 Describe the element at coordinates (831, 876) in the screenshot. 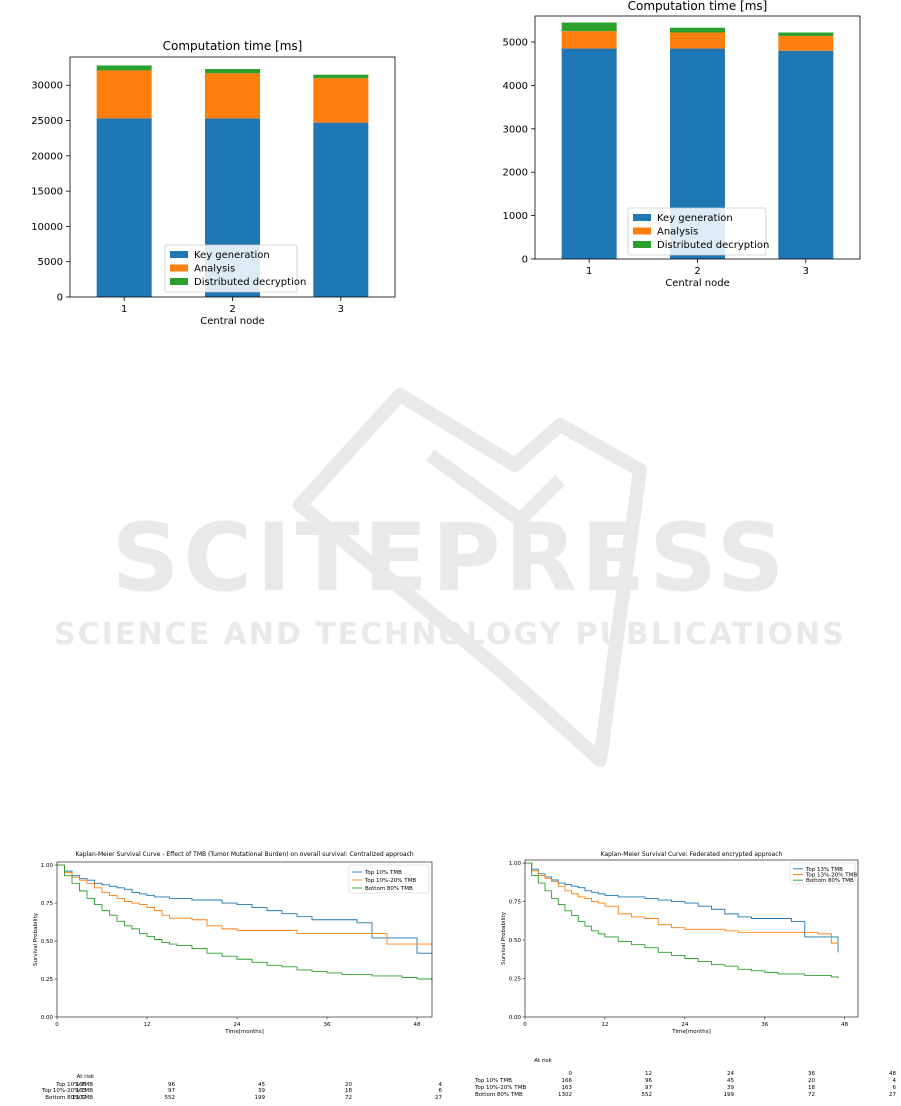

I see `legend-entry: Top 13%-20% TMB` at that location.